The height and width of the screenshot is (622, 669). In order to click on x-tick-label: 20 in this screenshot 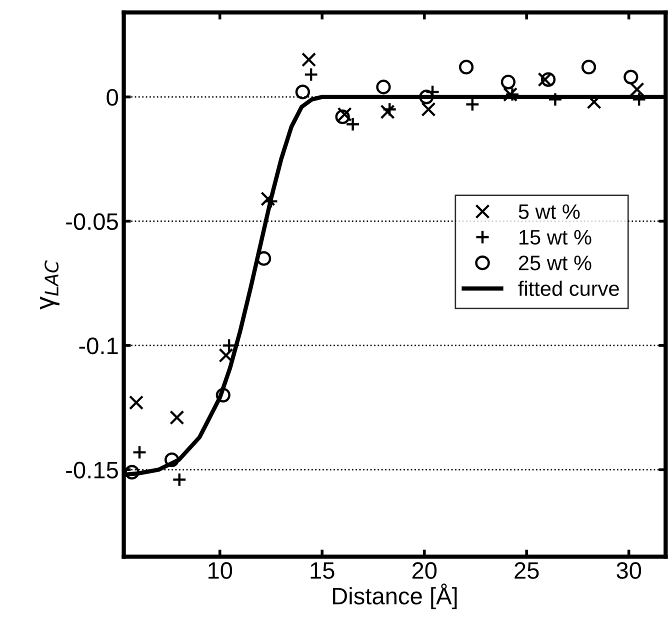, I will do `click(424, 570)`.